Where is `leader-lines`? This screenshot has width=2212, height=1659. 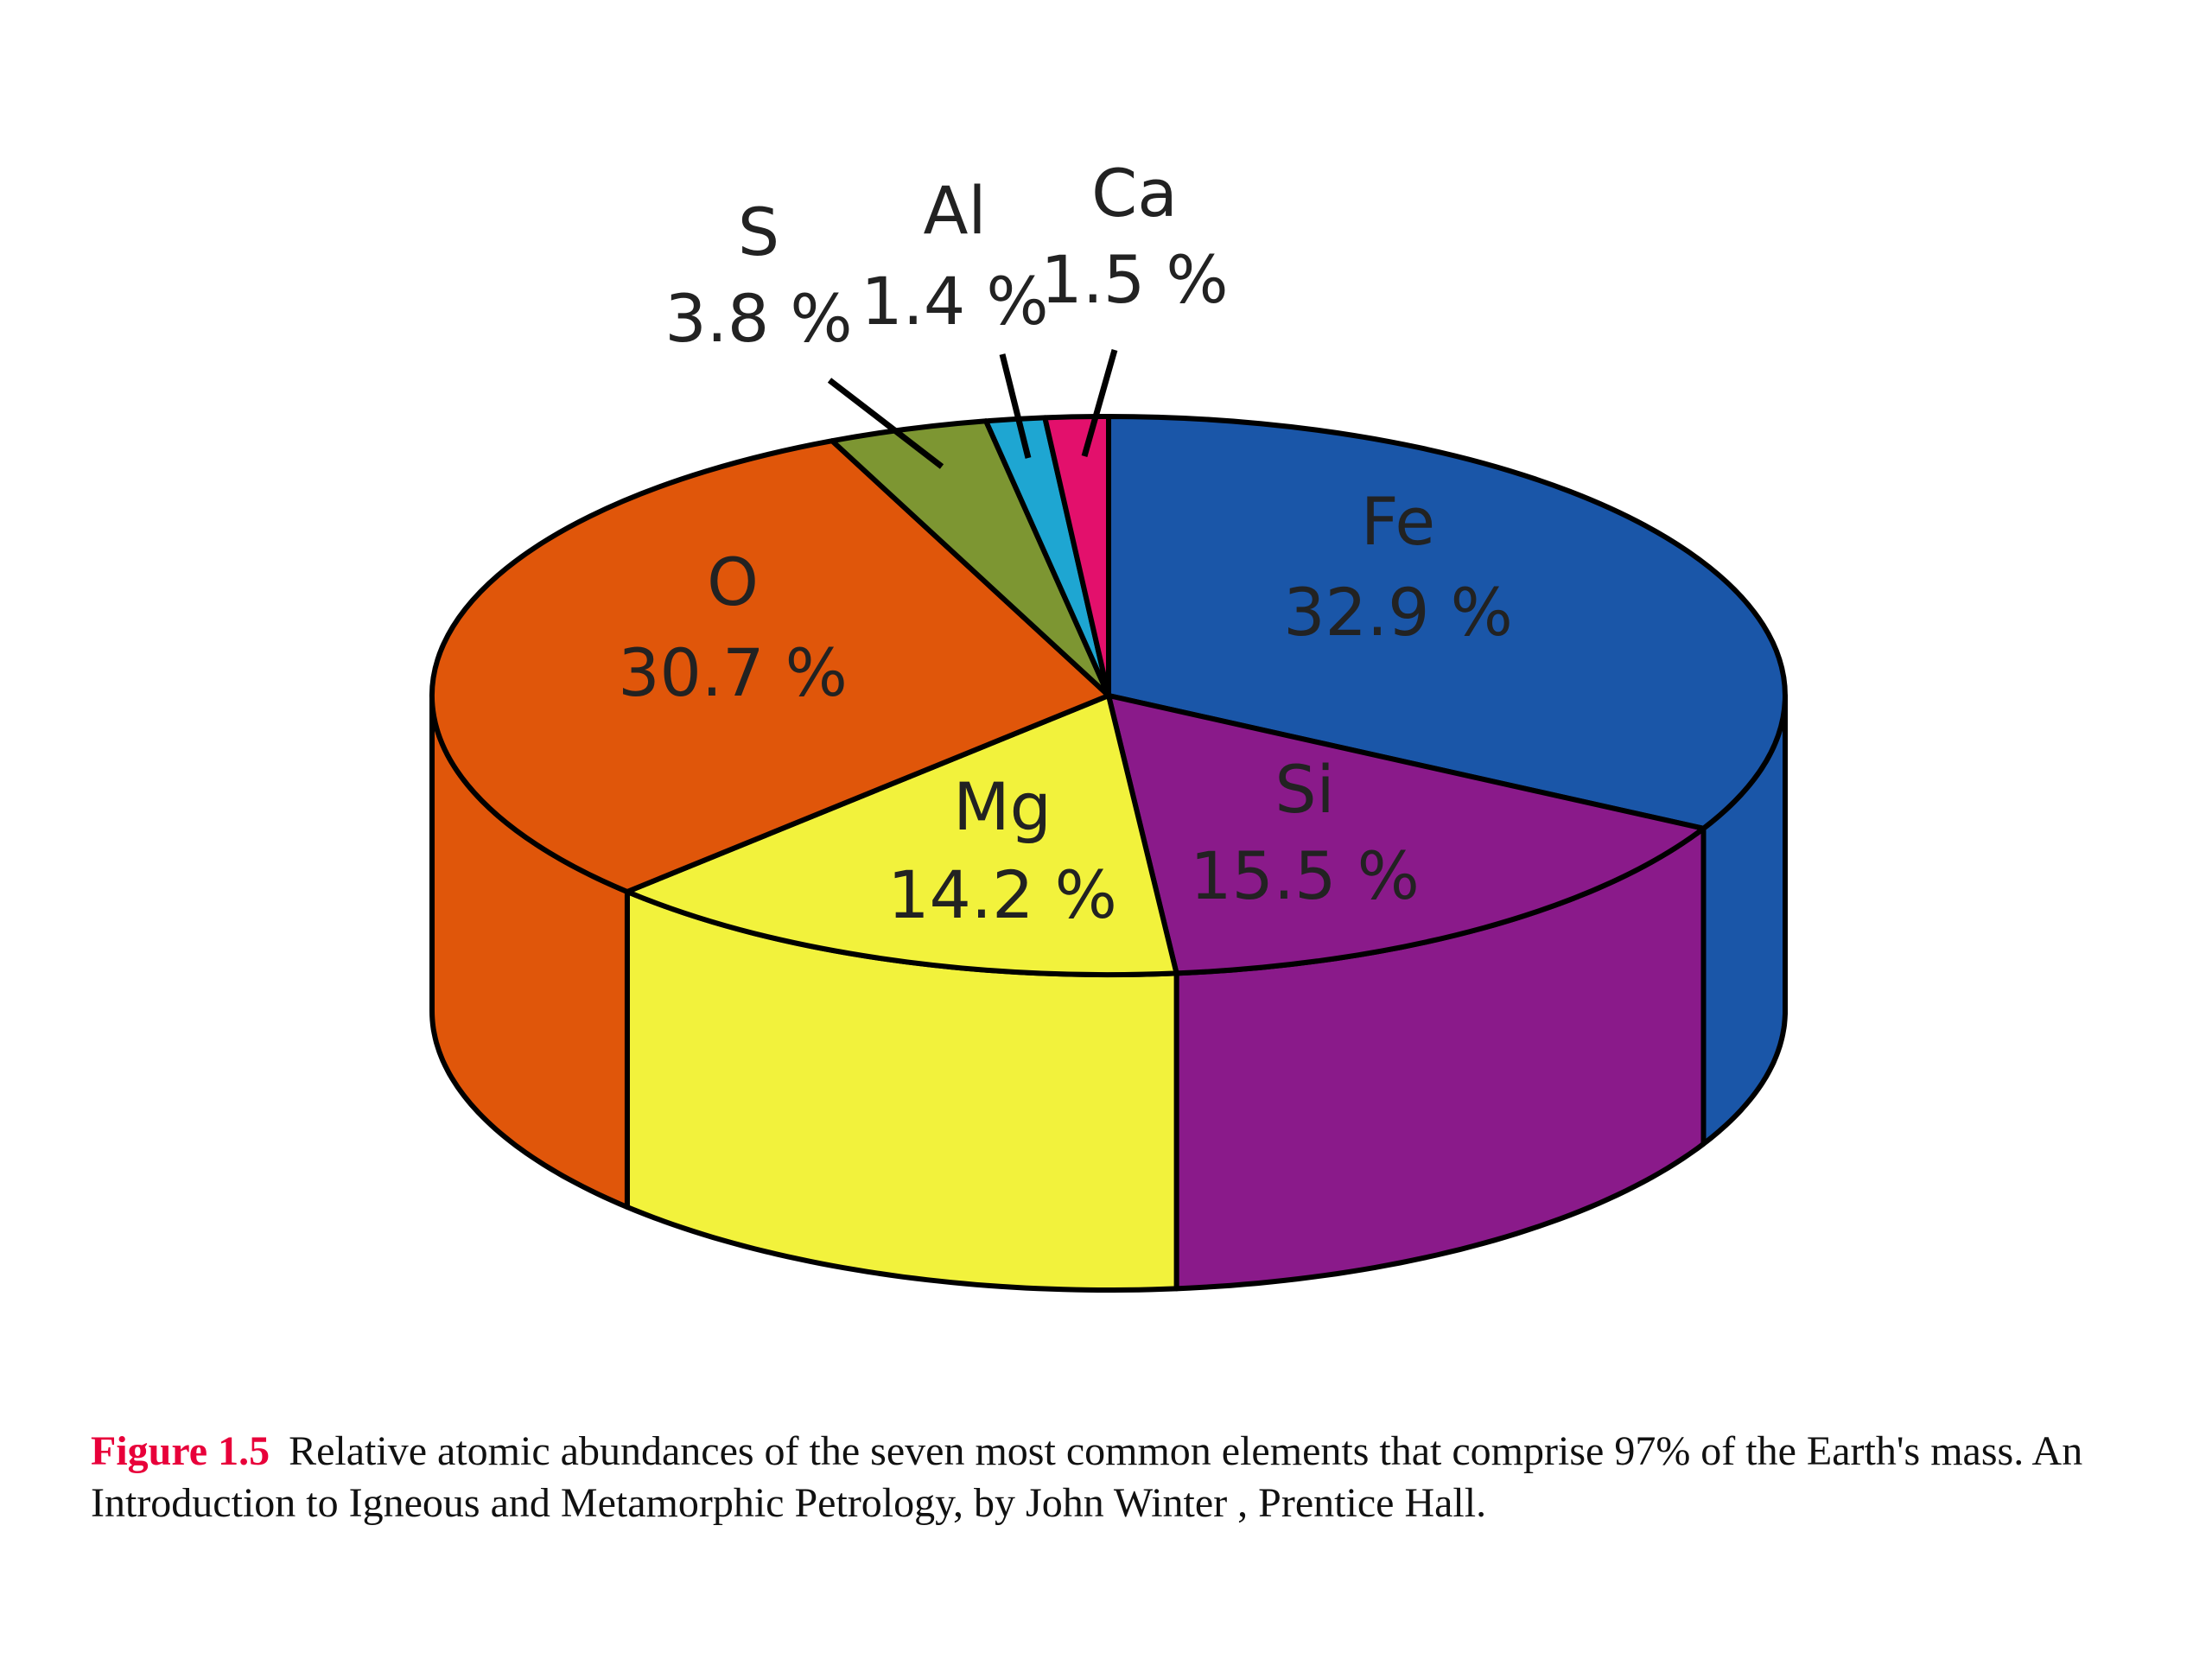
leader-lines is located at coordinates (972, 409).